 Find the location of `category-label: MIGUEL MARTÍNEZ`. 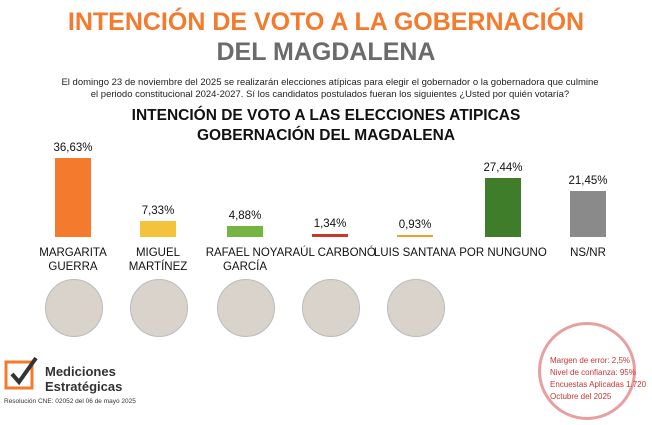

category-label: MIGUEL MARTÍNEZ is located at coordinates (158, 260).